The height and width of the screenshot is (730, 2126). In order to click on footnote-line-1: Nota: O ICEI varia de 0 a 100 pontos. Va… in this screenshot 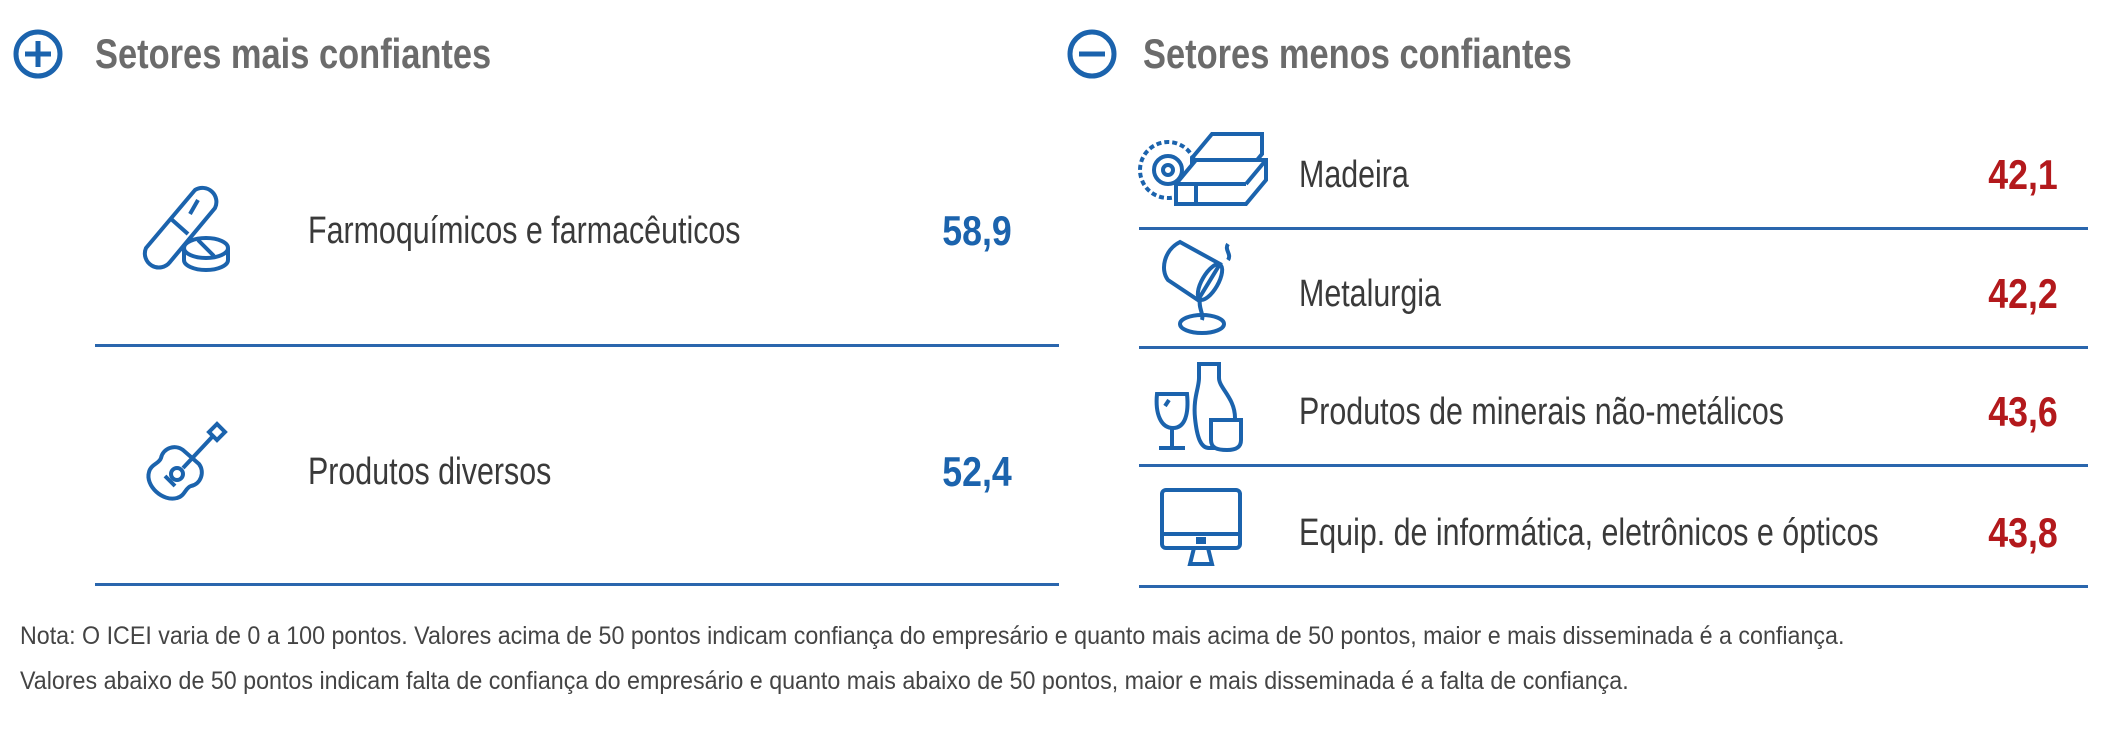, I will do `click(932, 636)`.